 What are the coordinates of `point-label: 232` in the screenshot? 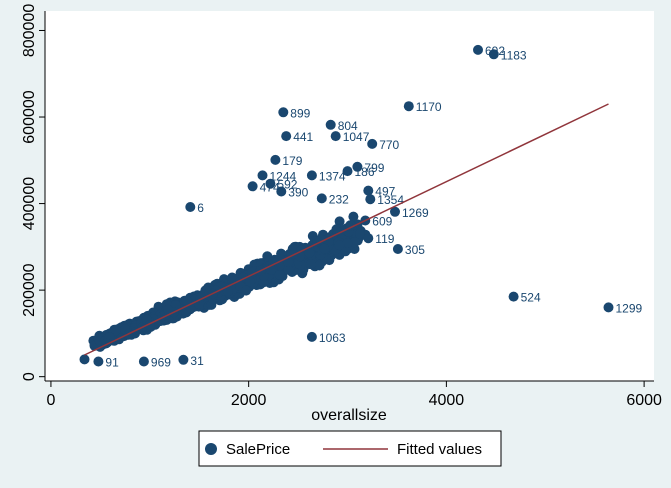 It's located at (339, 199).